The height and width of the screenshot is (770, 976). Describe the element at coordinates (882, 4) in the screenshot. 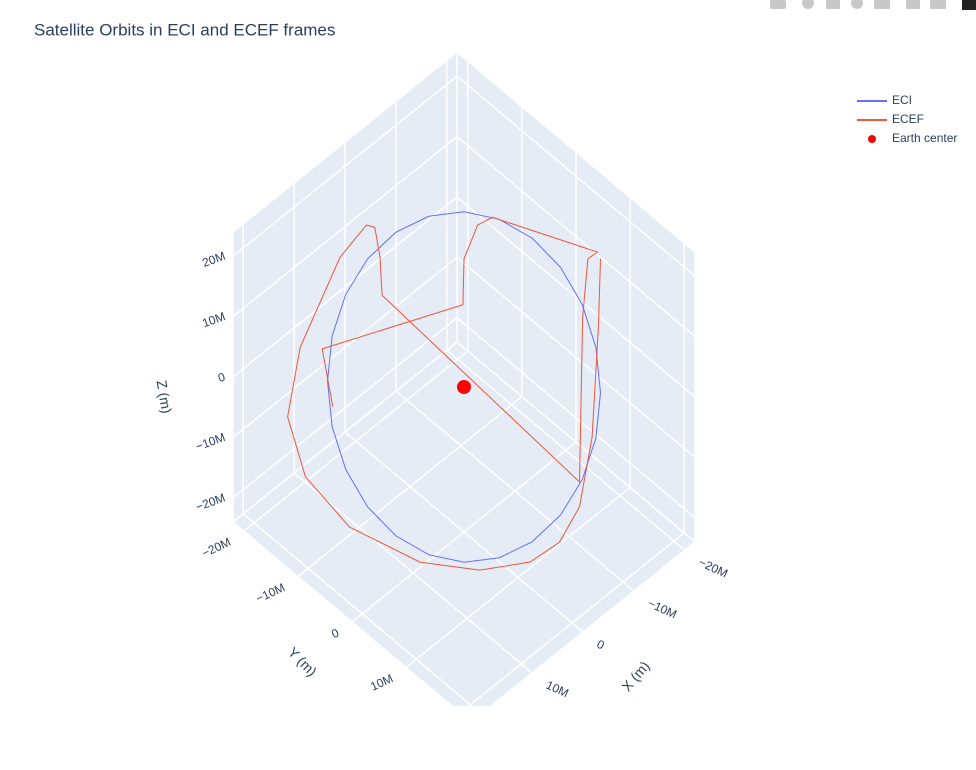

I see `turntable-icon` at that location.